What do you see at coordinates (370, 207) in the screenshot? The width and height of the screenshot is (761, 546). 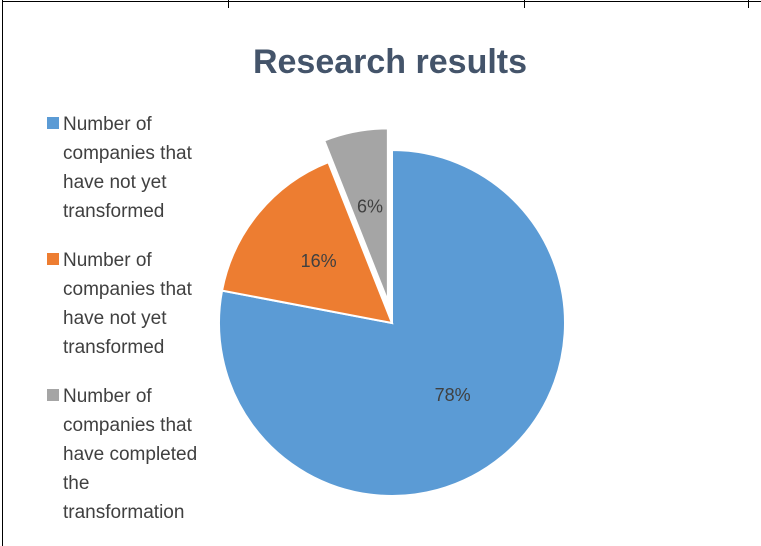 I see `data-label: 6%` at bounding box center [370, 207].